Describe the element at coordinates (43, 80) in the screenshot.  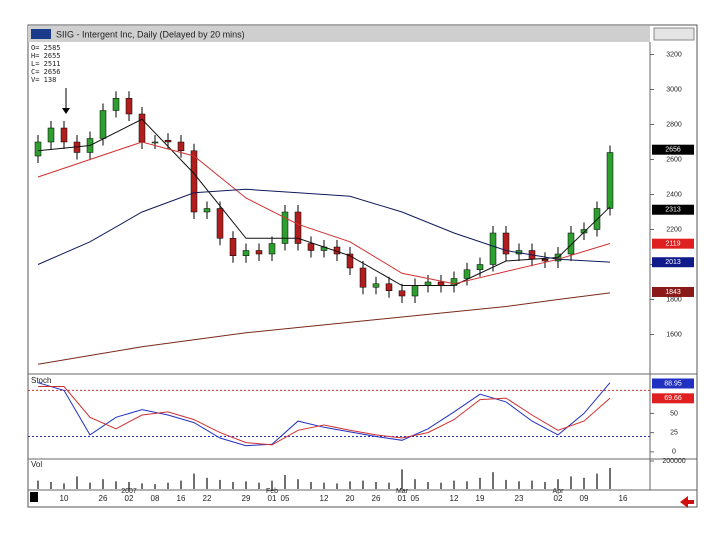
I see `quote-line: V= 138` at that location.